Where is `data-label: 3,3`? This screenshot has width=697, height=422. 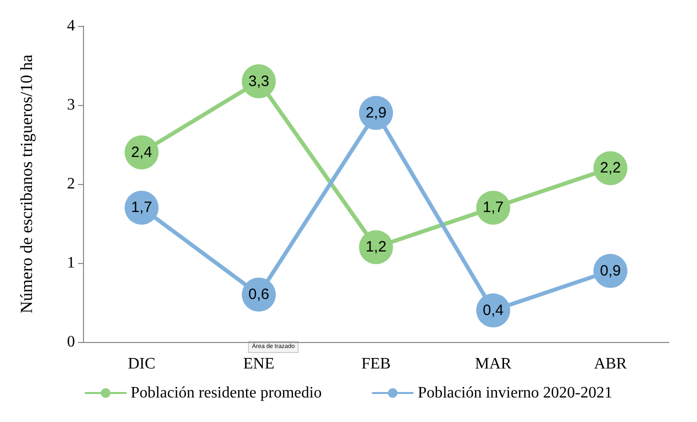
data-label: 3,3 is located at coordinates (259, 81).